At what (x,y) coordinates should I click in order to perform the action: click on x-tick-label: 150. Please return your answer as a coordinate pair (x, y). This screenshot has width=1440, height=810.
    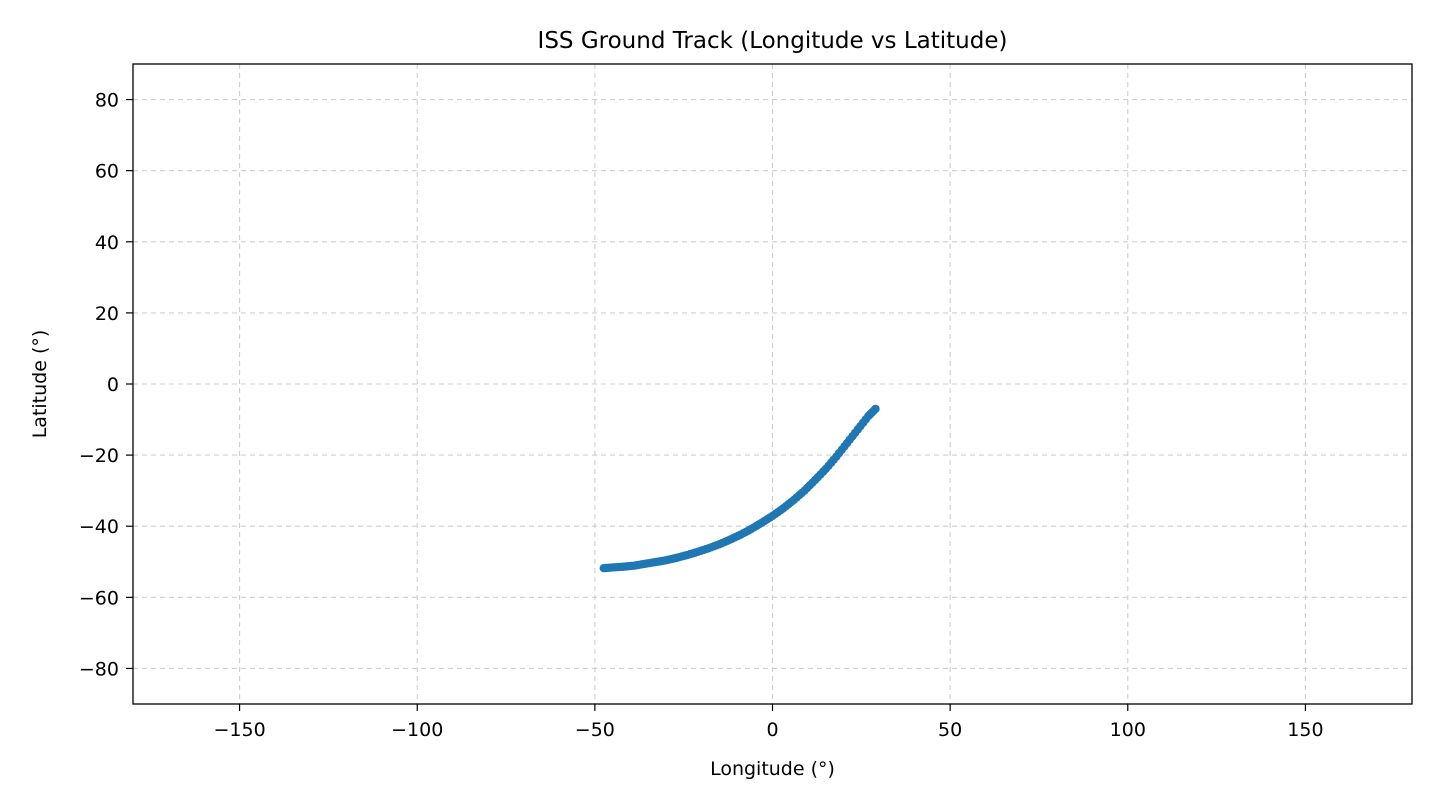
    Looking at the image, I should click on (1305, 730).